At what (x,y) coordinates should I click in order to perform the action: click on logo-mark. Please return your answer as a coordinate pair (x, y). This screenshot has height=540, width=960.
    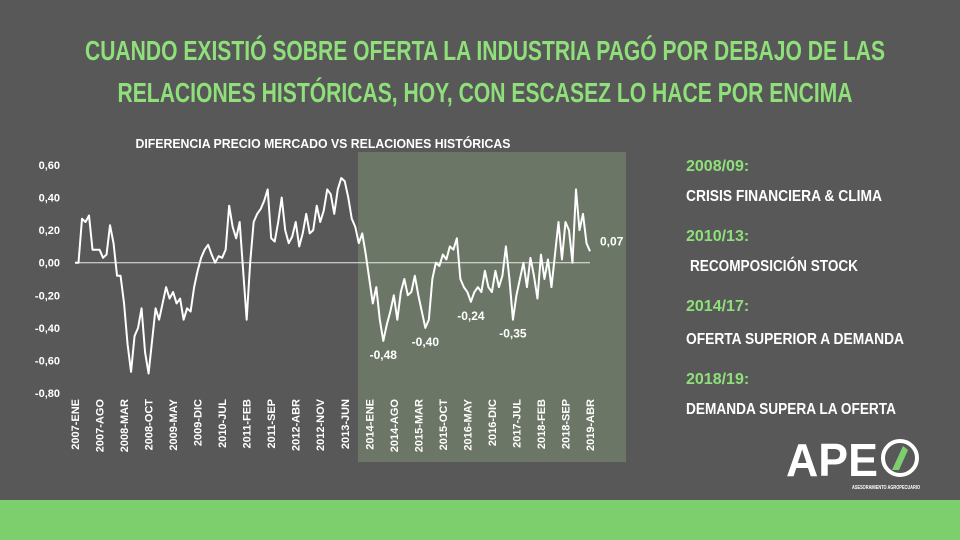
    Looking at the image, I should click on (900, 458).